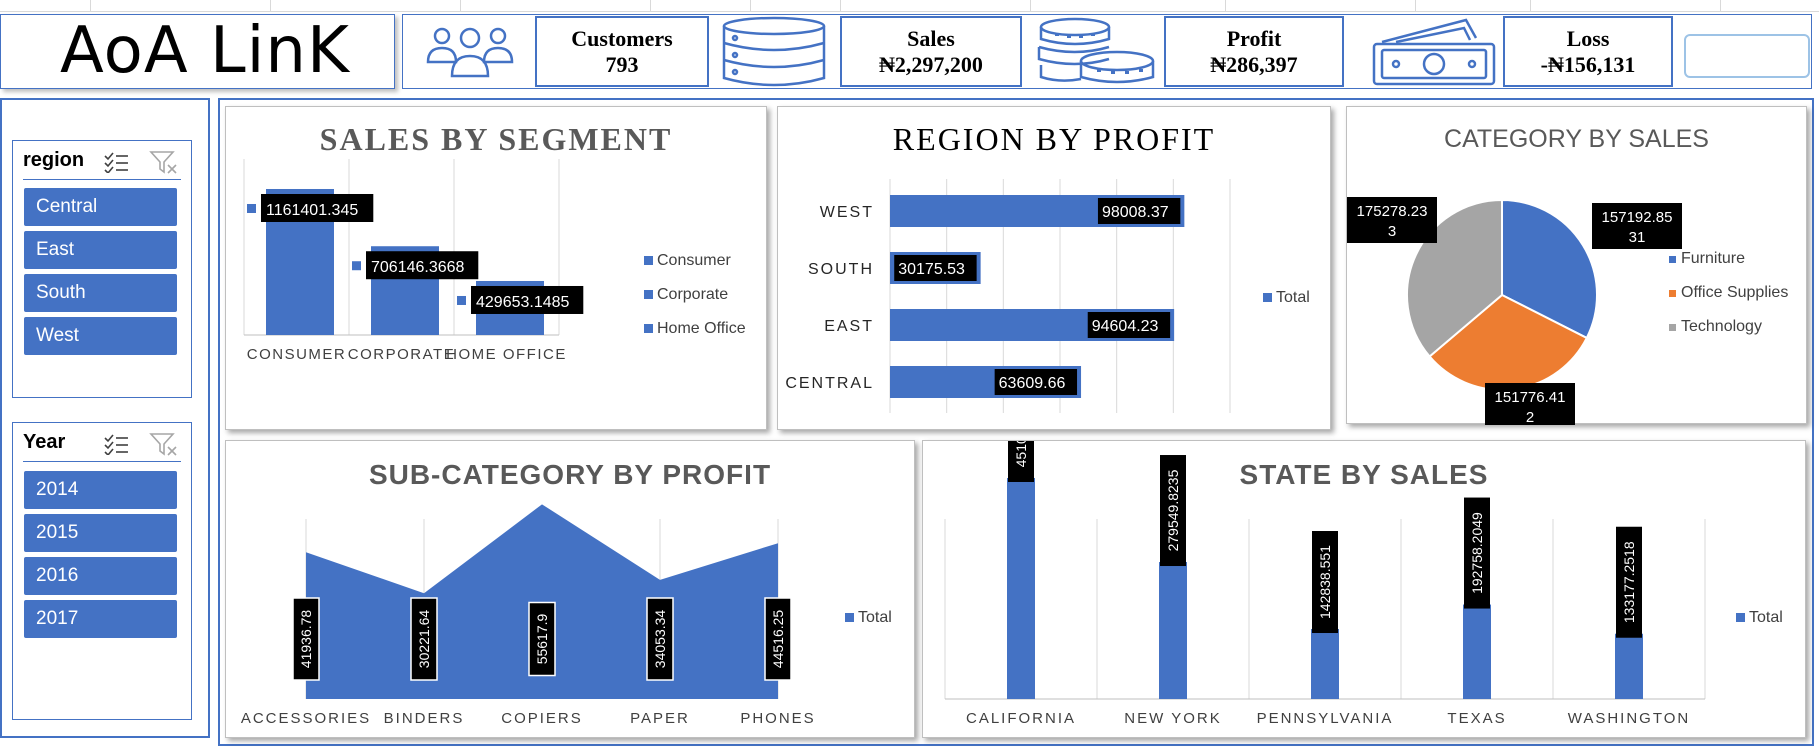 This screenshot has height=748, width=1819. I want to click on data-label: 34053.34, so click(660, 639).